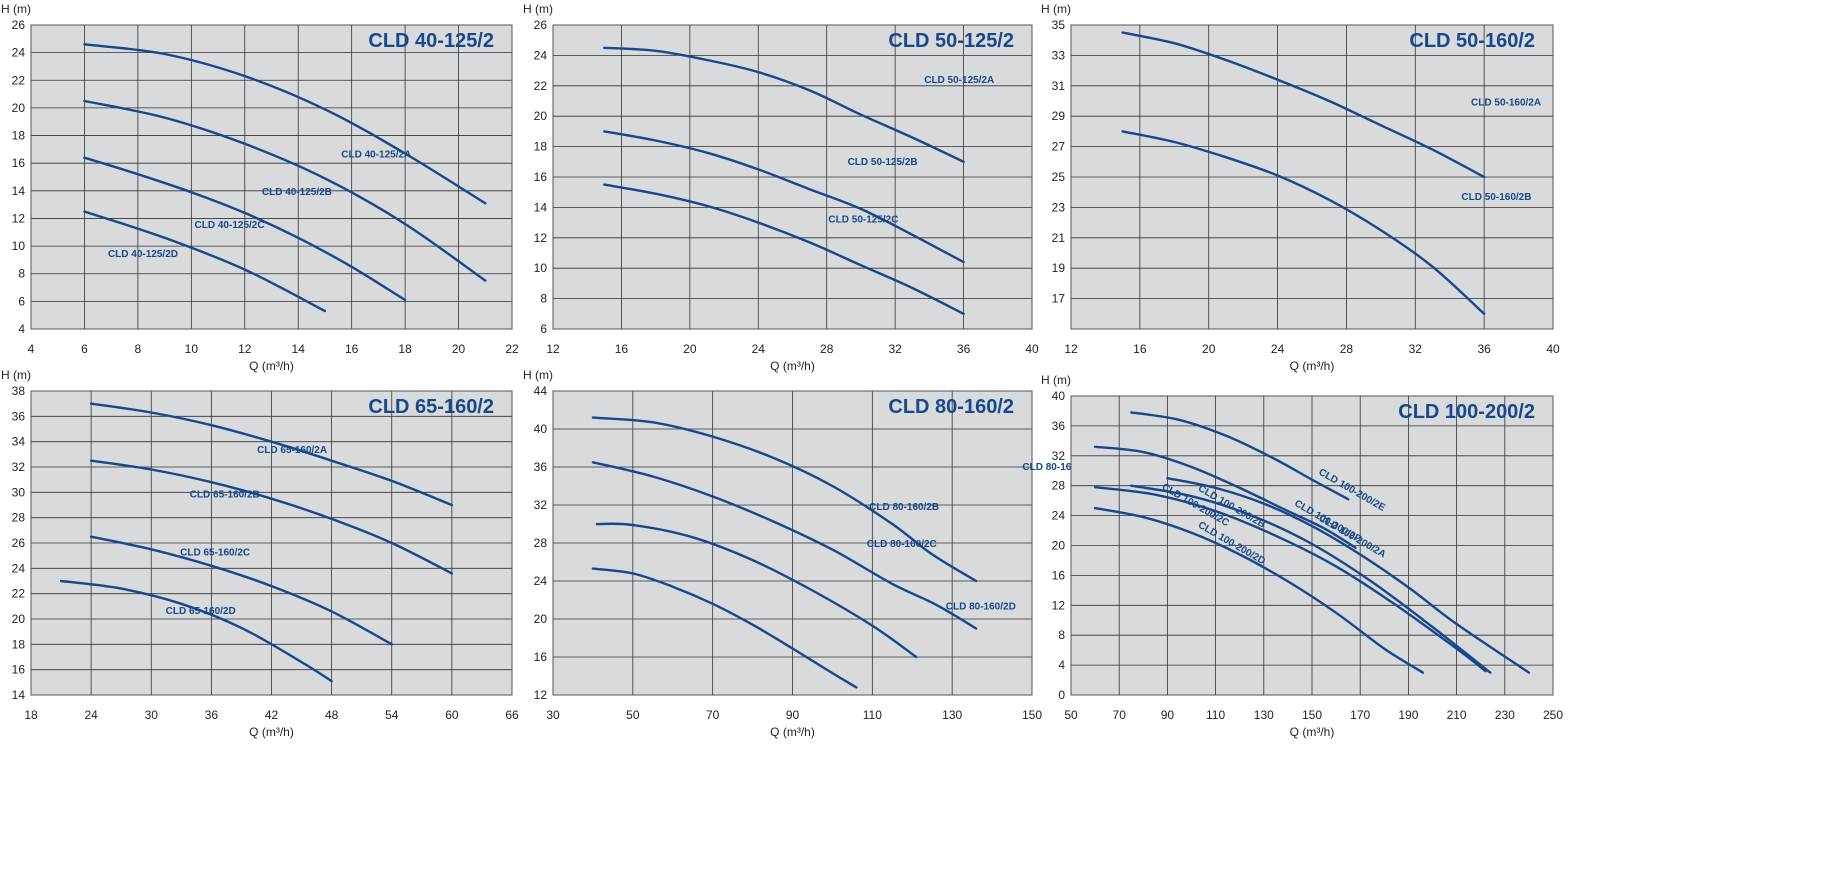  I want to click on y-tick-label: 26, so click(541, 25).